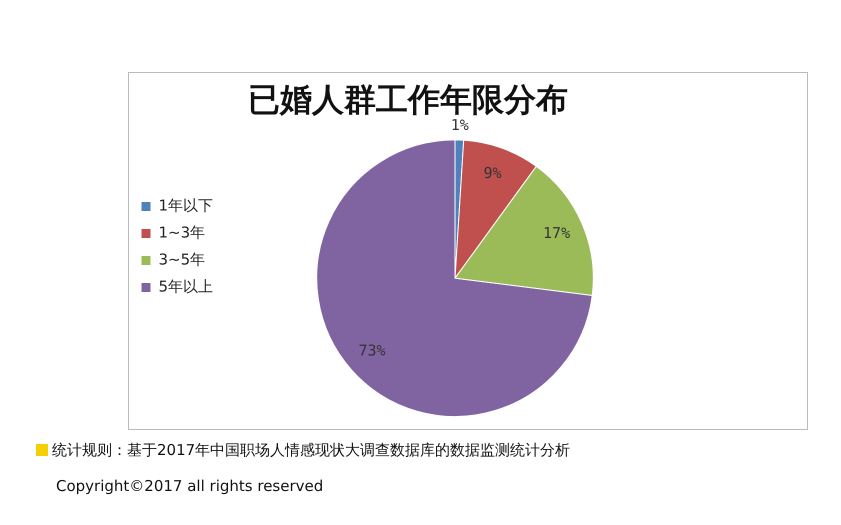 The width and height of the screenshot is (841, 525). Describe the element at coordinates (182, 259) in the screenshot. I see `legend-label: 3~5年` at that location.